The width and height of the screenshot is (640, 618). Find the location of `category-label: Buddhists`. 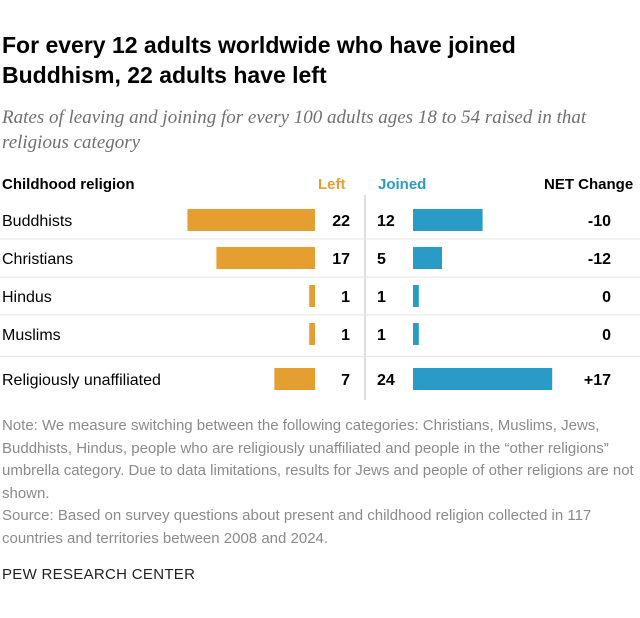

category-label: Buddhists is located at coordinates (37, 221).